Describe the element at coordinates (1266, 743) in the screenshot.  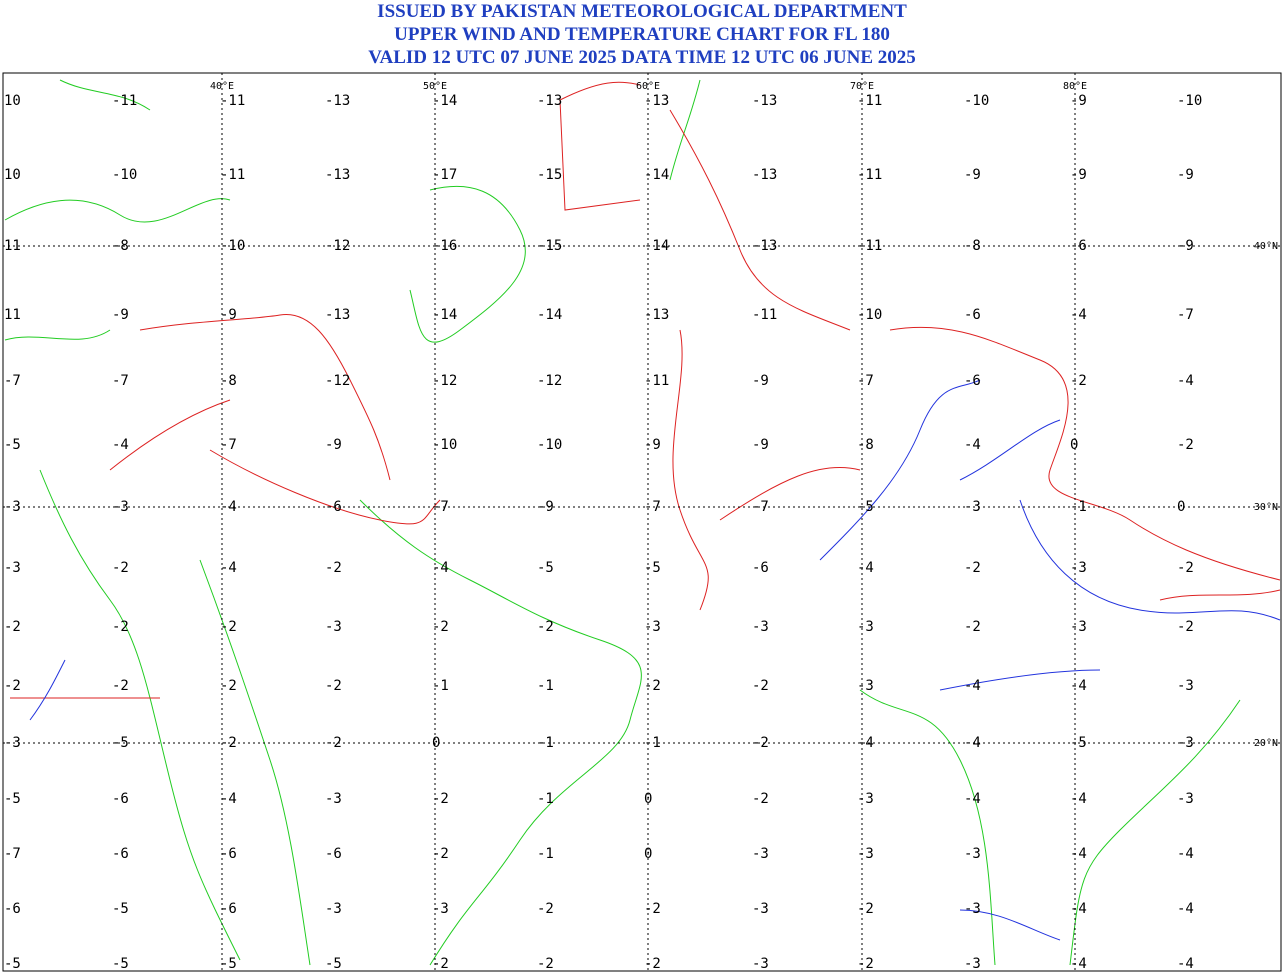
I see `latitude-label: 20°N` at that location.